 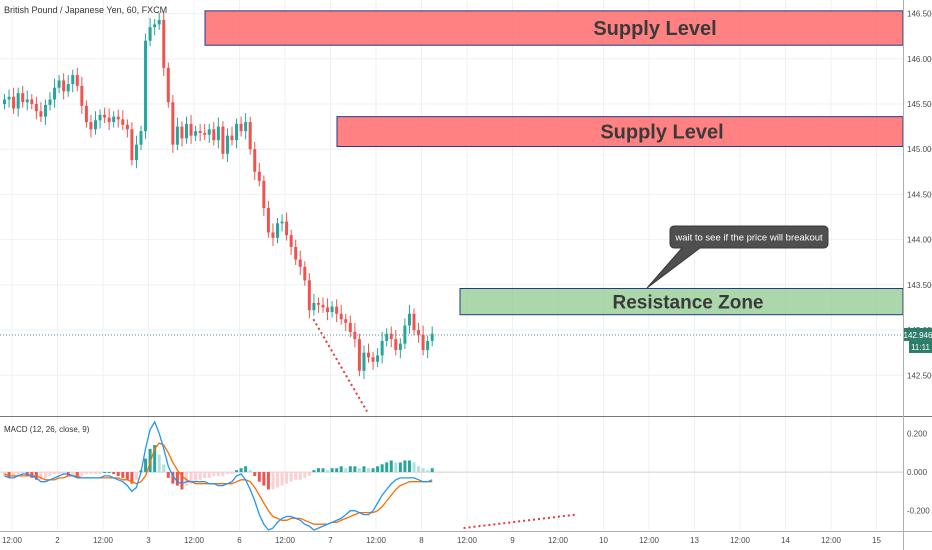 What do you see at coordinates (919, 149) in the screenshot?
I see `y-tick-label: 145.000` at bounding box center [919, 149].